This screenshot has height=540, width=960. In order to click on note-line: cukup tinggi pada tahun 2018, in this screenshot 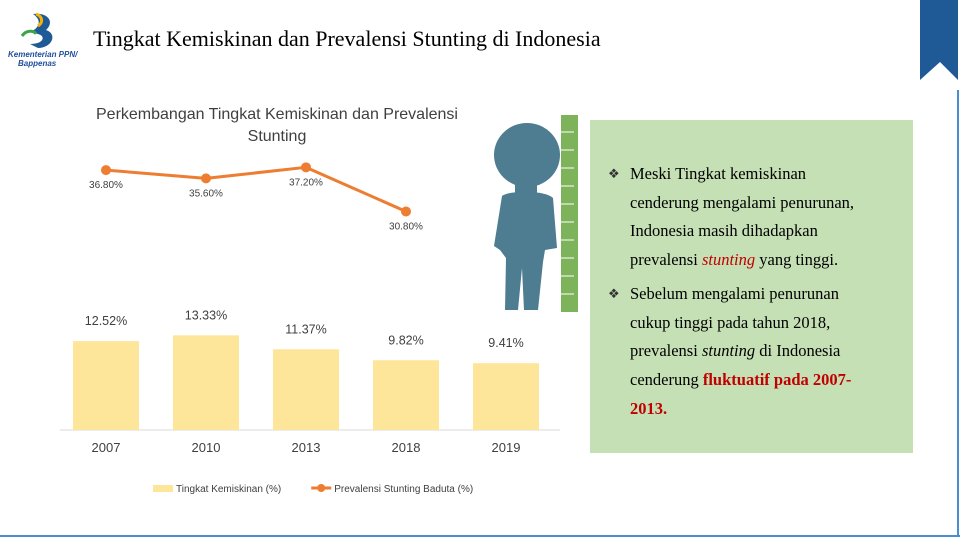, I will do `click(742, 323)`.